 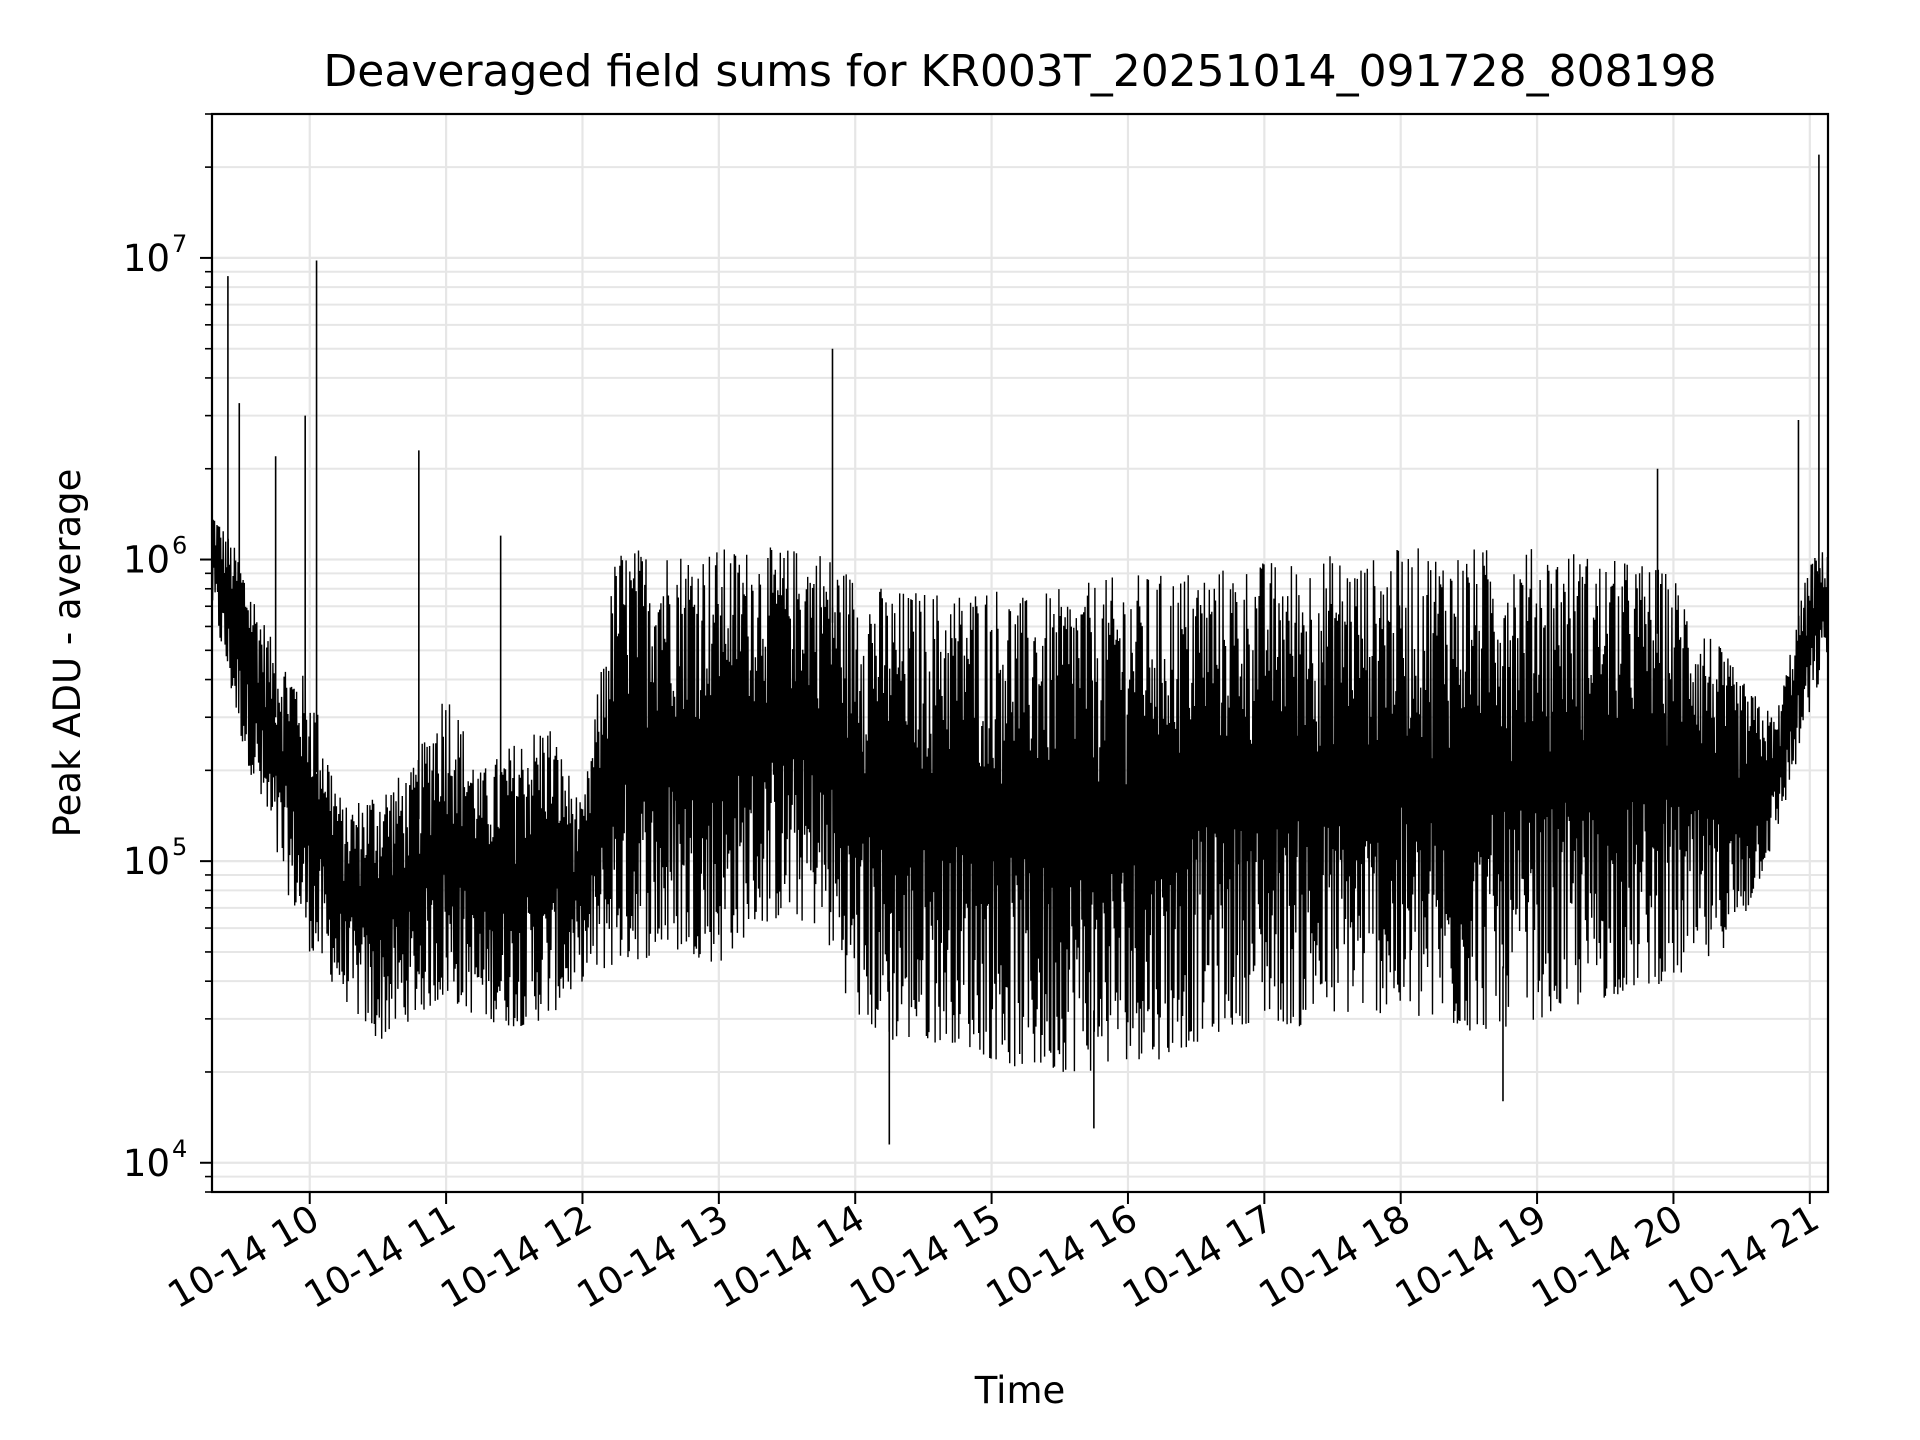 What do you see at coordinates (179, 1149) in the screenshot?
I see `y-tick-exponent: 4` at bounding box center [179, 1149].